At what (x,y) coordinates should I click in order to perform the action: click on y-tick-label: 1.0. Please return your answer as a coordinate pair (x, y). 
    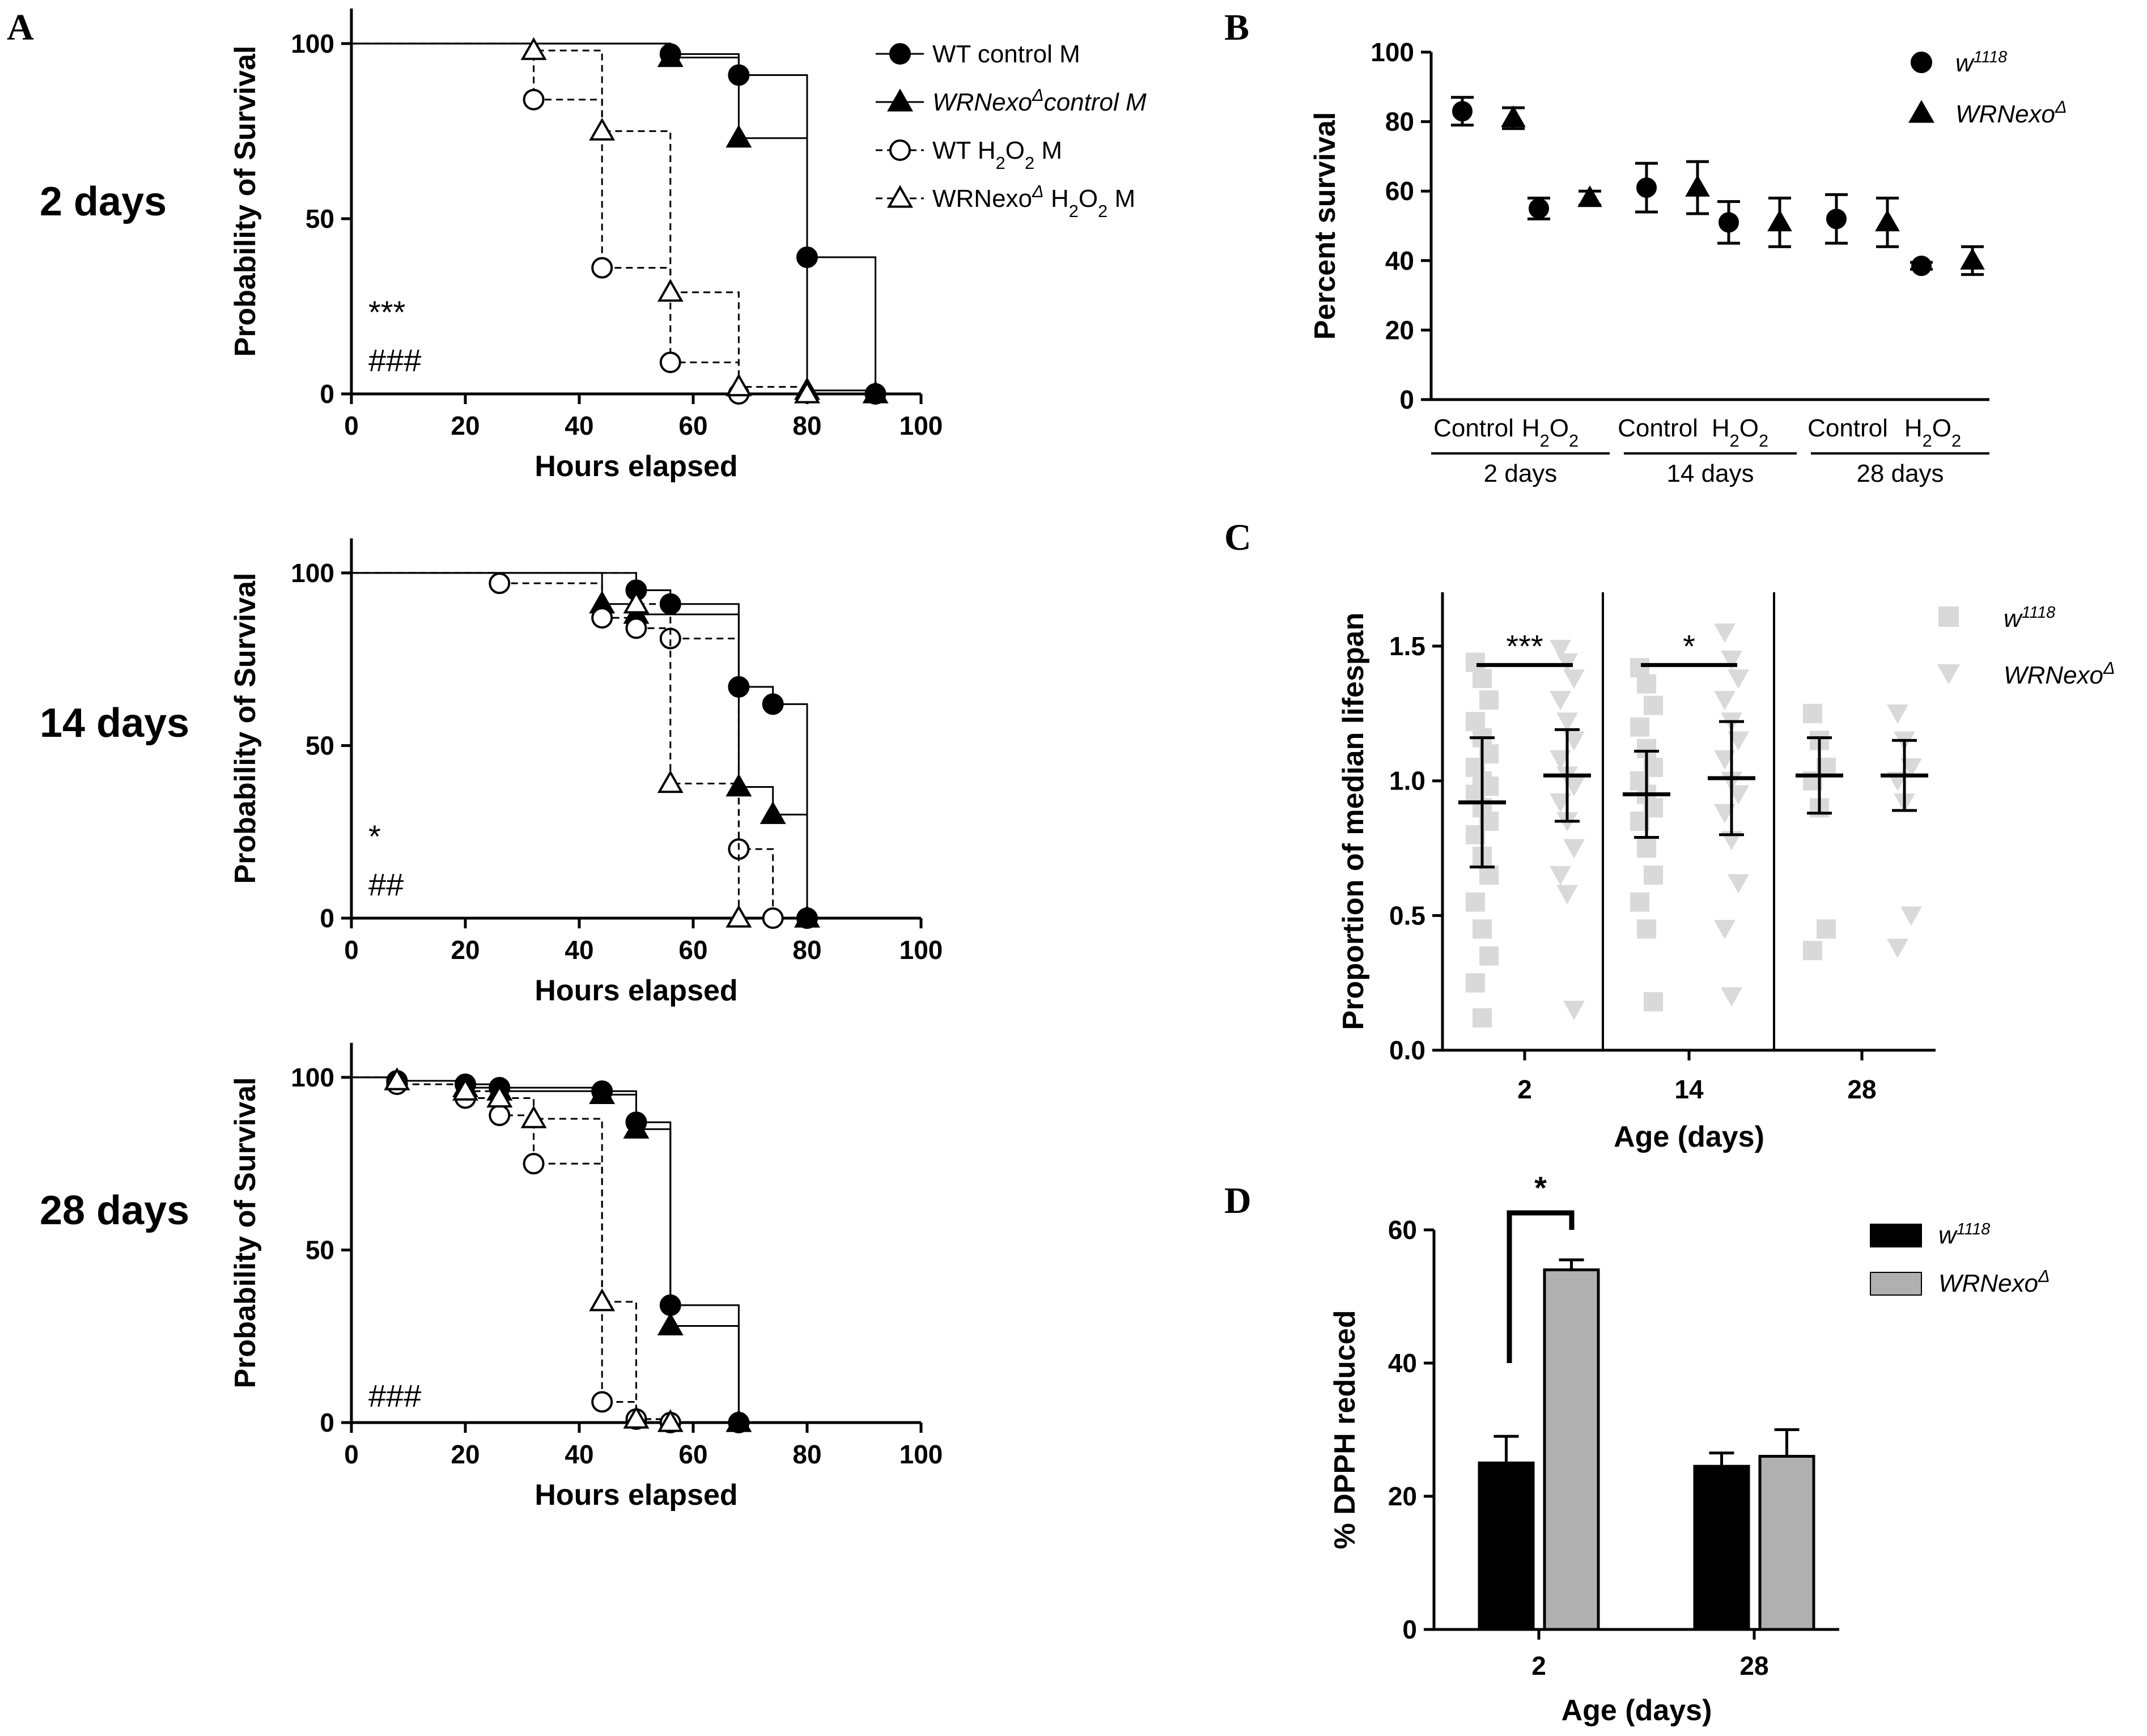
    Looking at the image, I should click on (1407, 781).